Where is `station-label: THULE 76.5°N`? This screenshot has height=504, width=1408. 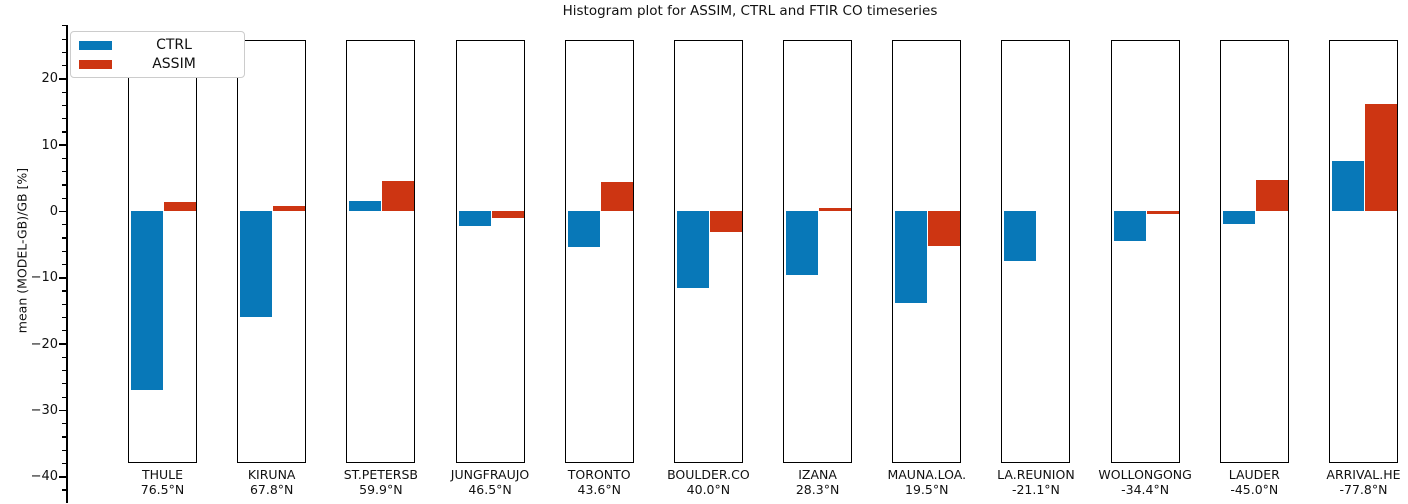
station-label: THULE 76.5°N is located at coordinates (162, 482).